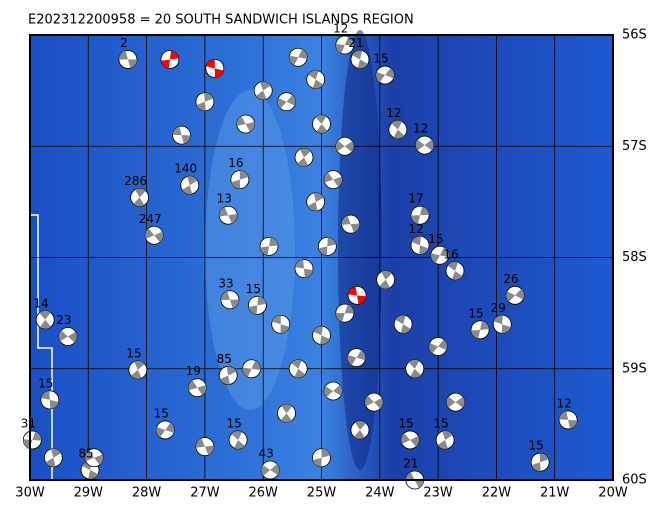  I want to click on y-tick-label: 58S, so click(634, 257).